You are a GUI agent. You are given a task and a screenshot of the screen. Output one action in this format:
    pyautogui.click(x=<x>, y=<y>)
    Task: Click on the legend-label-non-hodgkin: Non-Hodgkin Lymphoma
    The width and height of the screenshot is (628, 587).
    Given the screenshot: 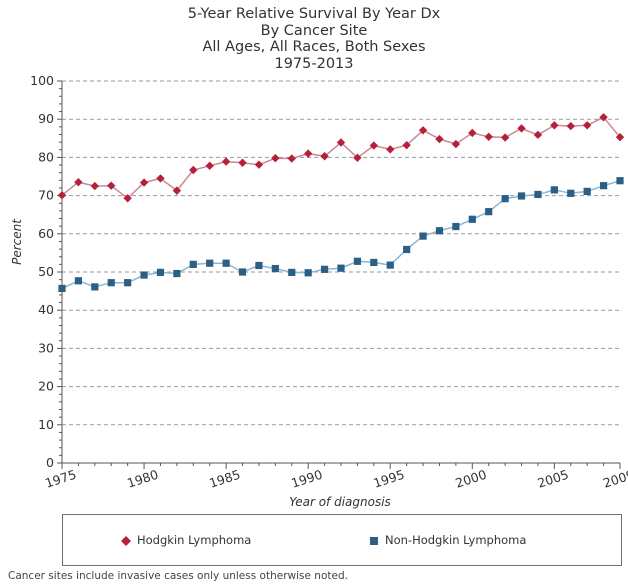 What is the action you would take?
    pyautogui.click(x=456, y=540)
    